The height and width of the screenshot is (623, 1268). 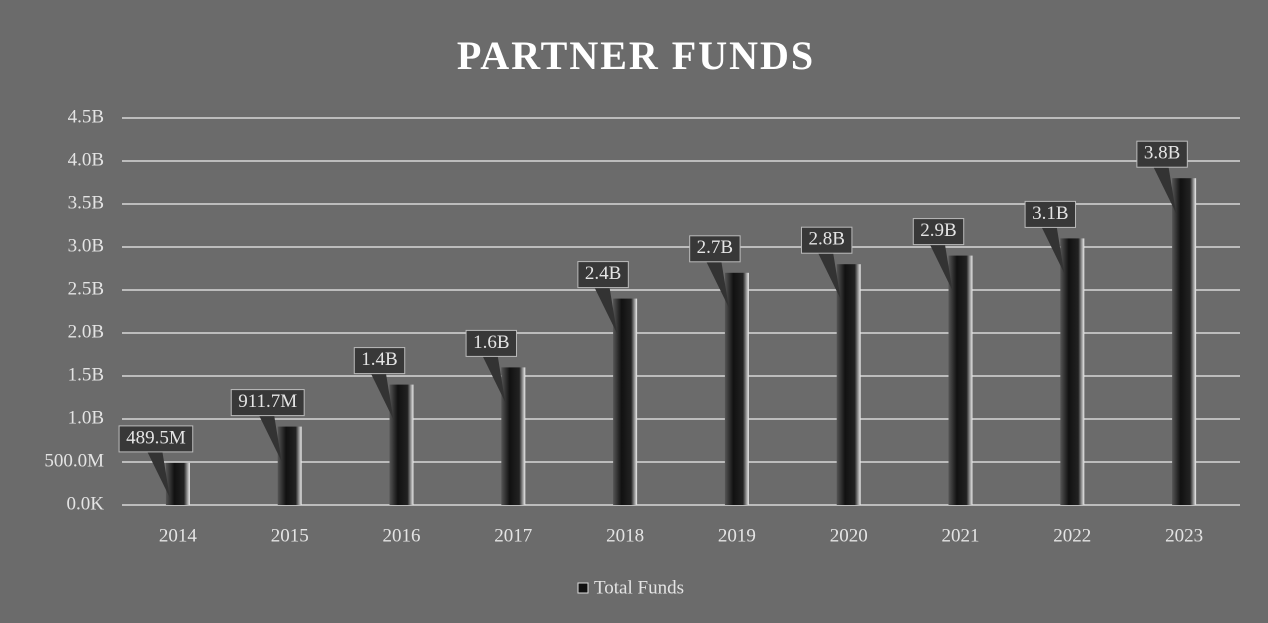 I want to click on data-label: 3.8B, so click(x=1162, y=153).